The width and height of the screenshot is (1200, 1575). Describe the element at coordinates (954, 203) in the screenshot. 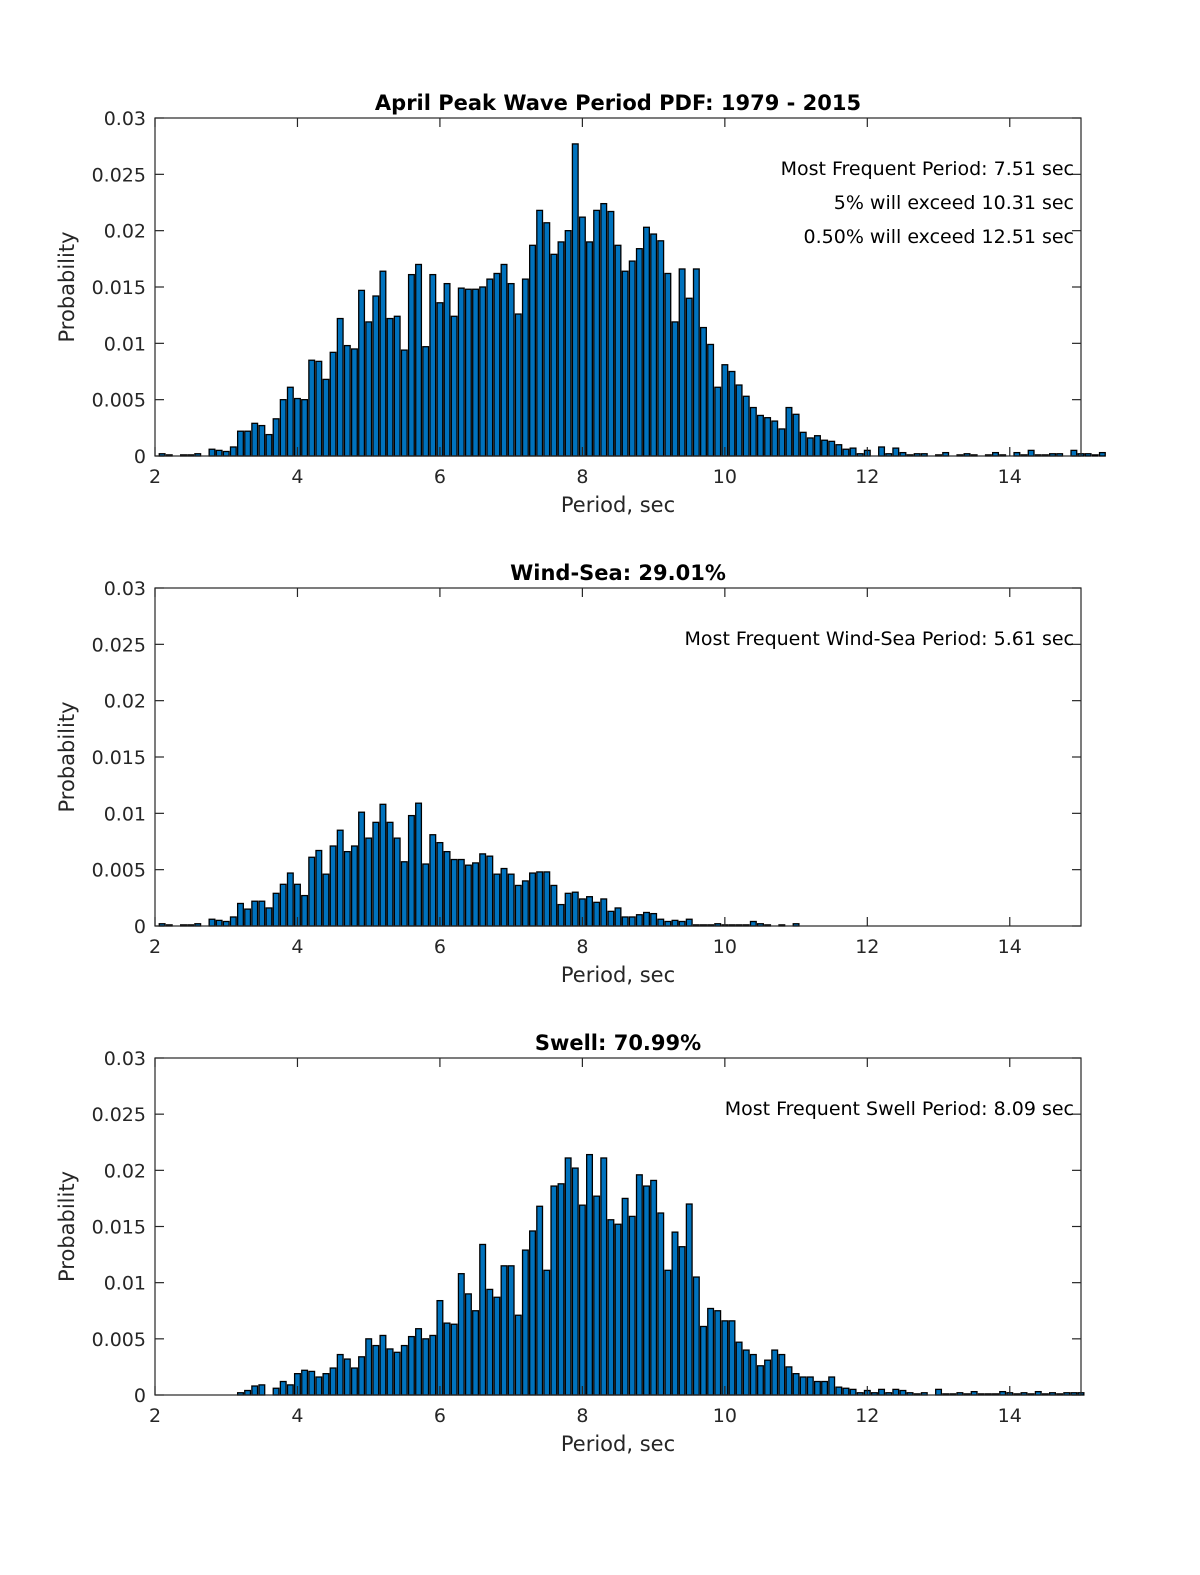

I see `annotation-text: 5% will exceed 10.31 sec` at that location.